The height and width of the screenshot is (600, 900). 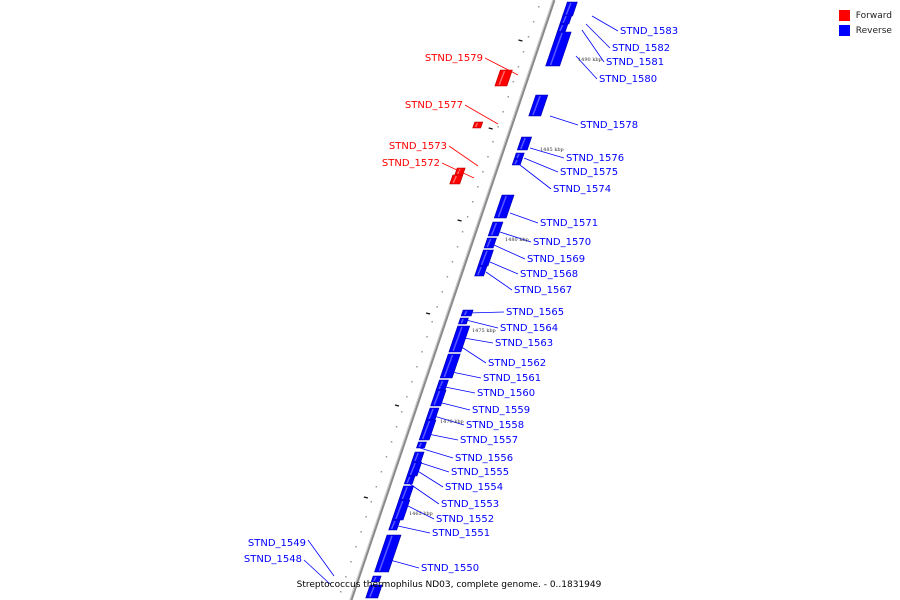 What do you see at coordinates (595, 158) in the screenshot?
I see `gene-label-stnd_1576: STND_1576` at bounding box center [595, 158].